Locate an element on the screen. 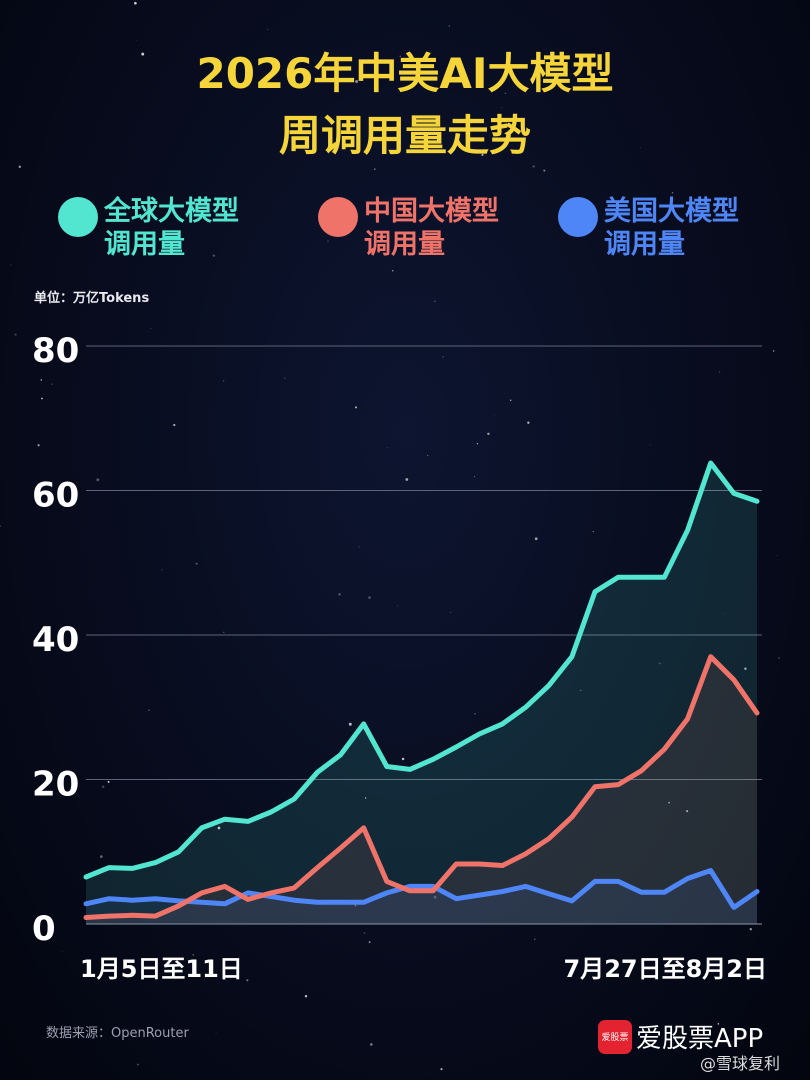 The height and width of the screenshot is (1080, 810). legend-item-us: 美国大模型 调用量 is located at coordinates (661, 228).